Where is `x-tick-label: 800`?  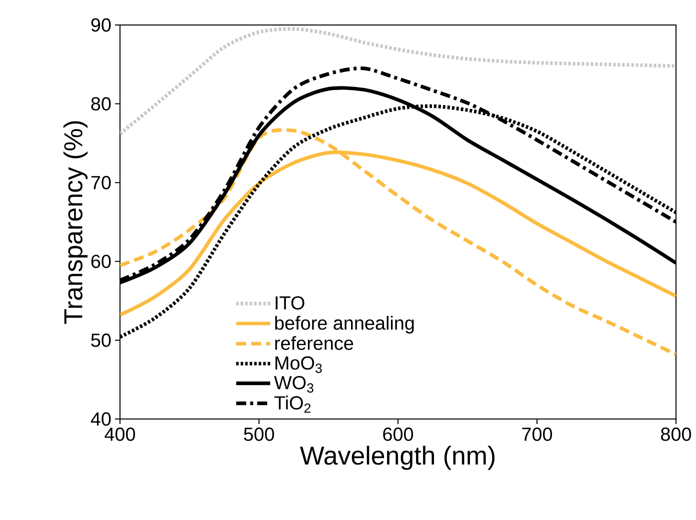
x-tick-label: 800 is located at coordinates (676, 434).